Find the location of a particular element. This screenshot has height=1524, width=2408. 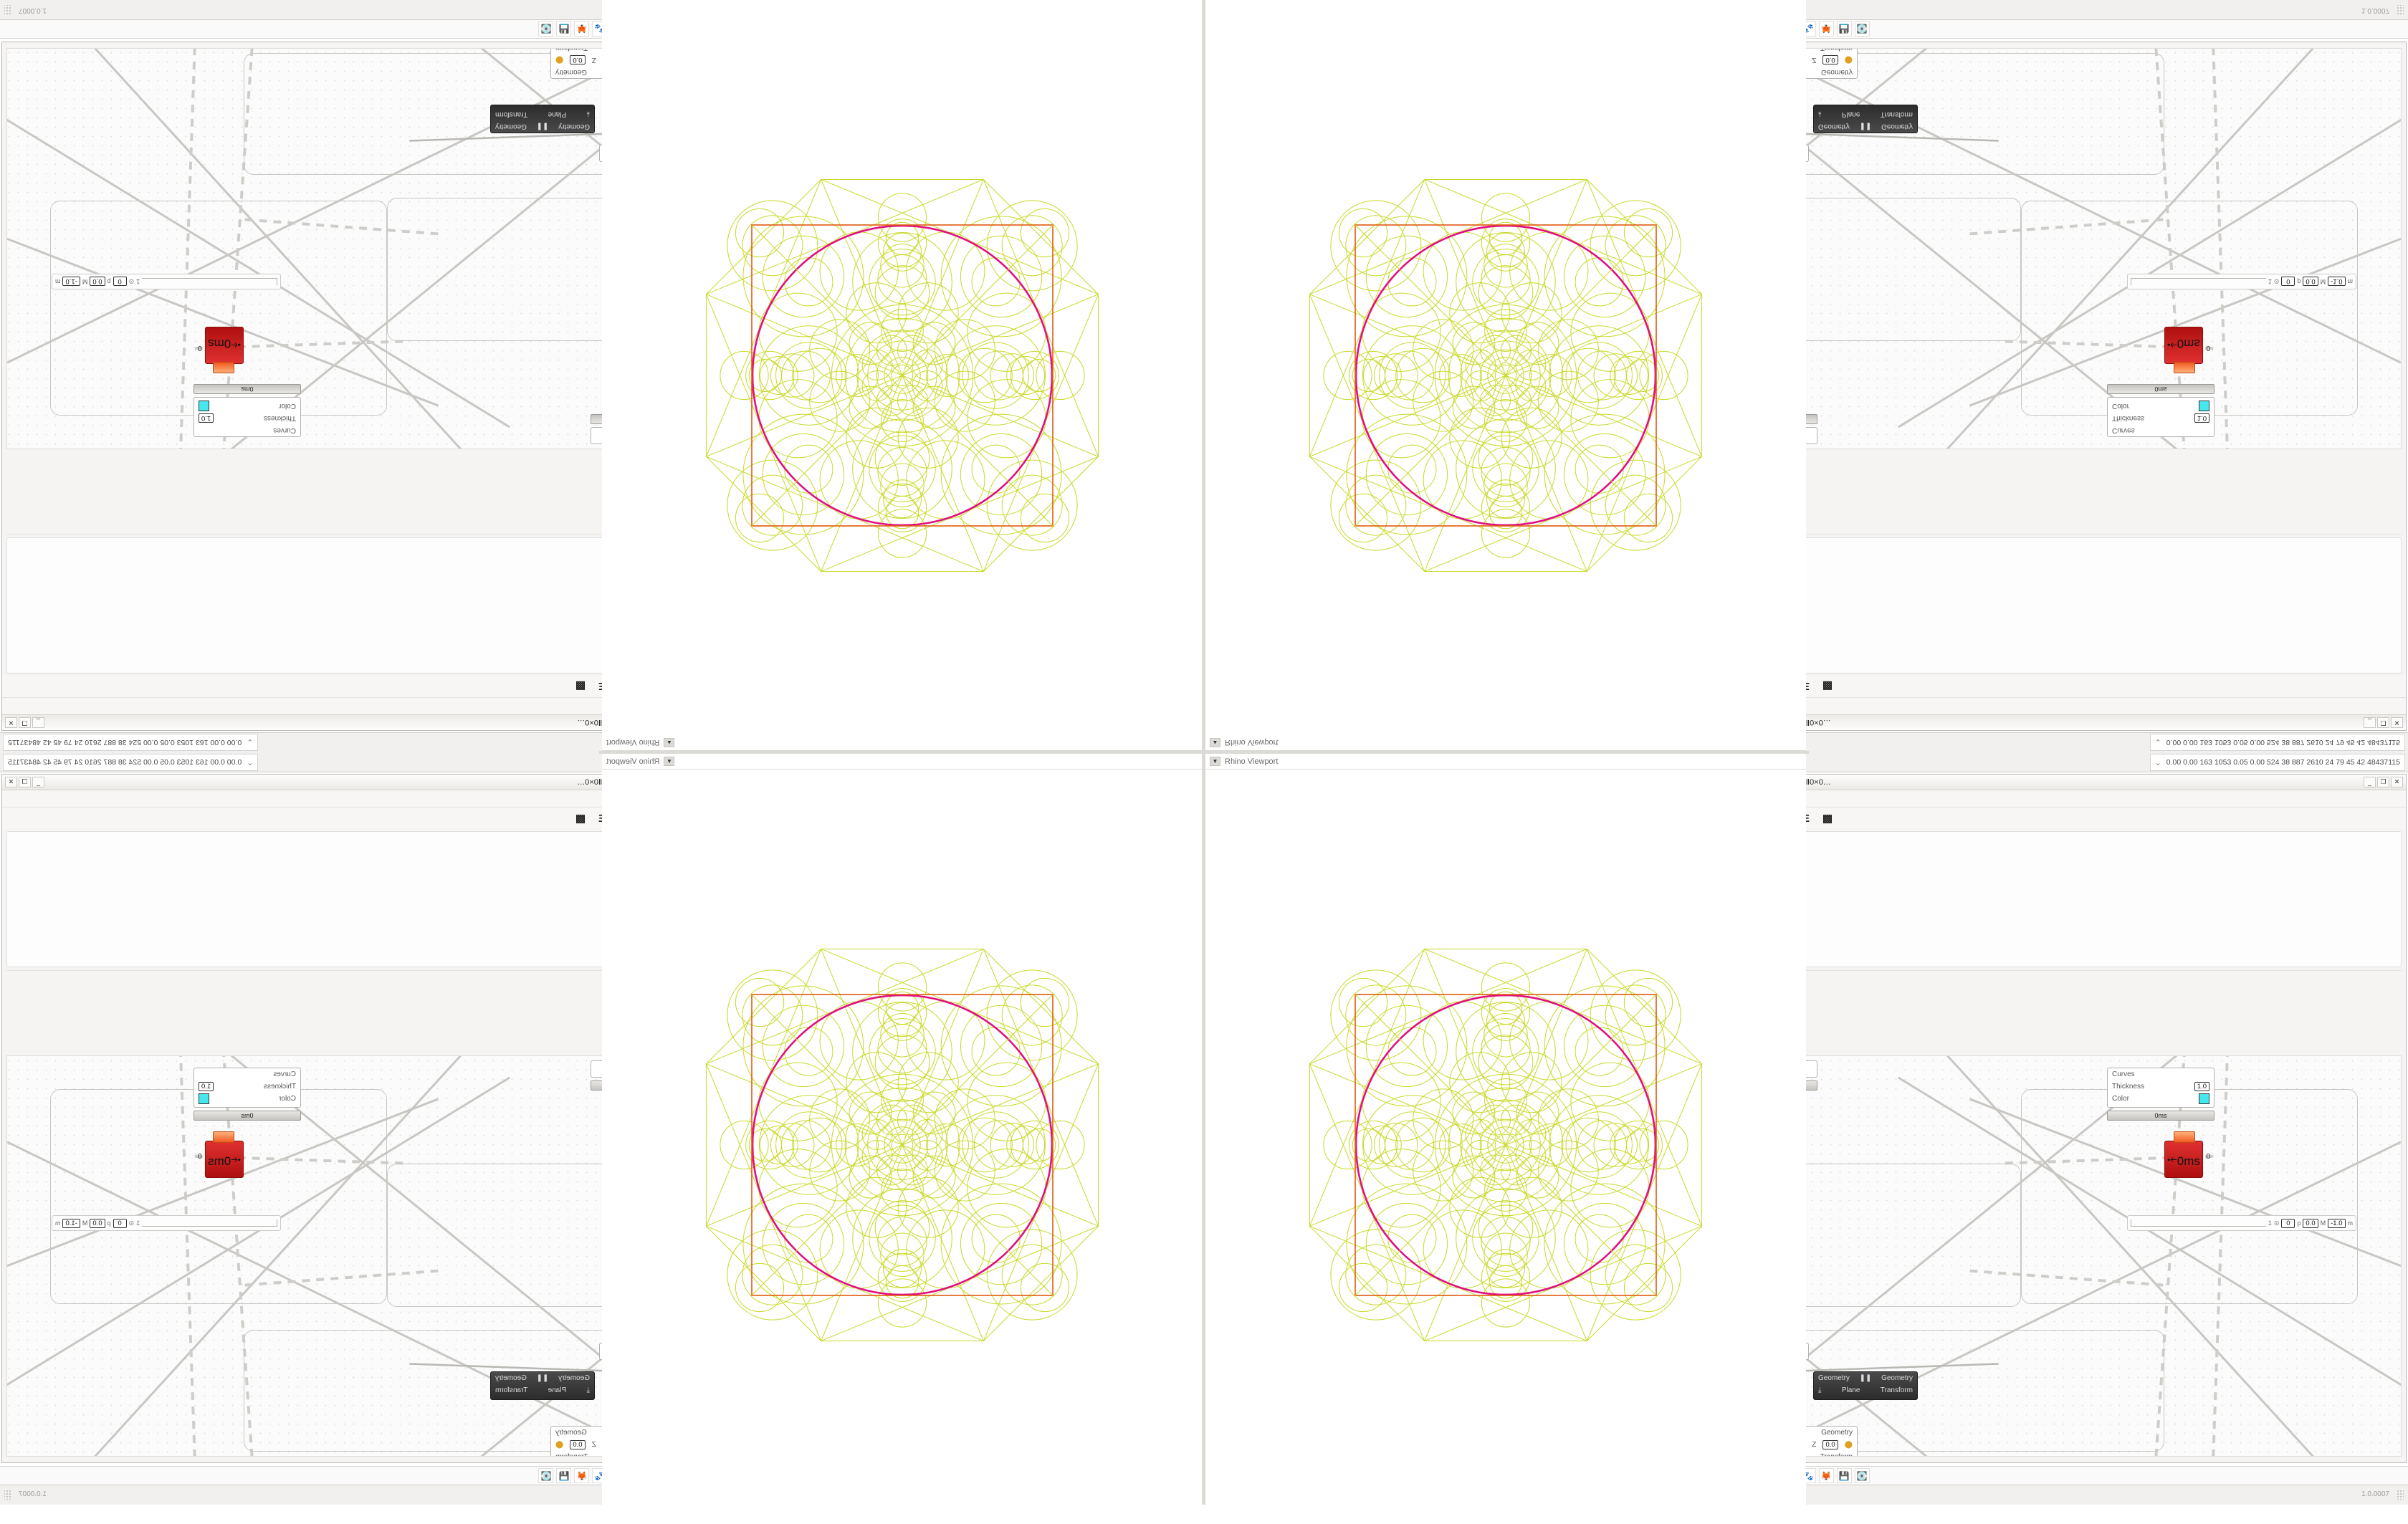

window-buttons: _ ❐ ✕ is located at coordinates (2383, 722).